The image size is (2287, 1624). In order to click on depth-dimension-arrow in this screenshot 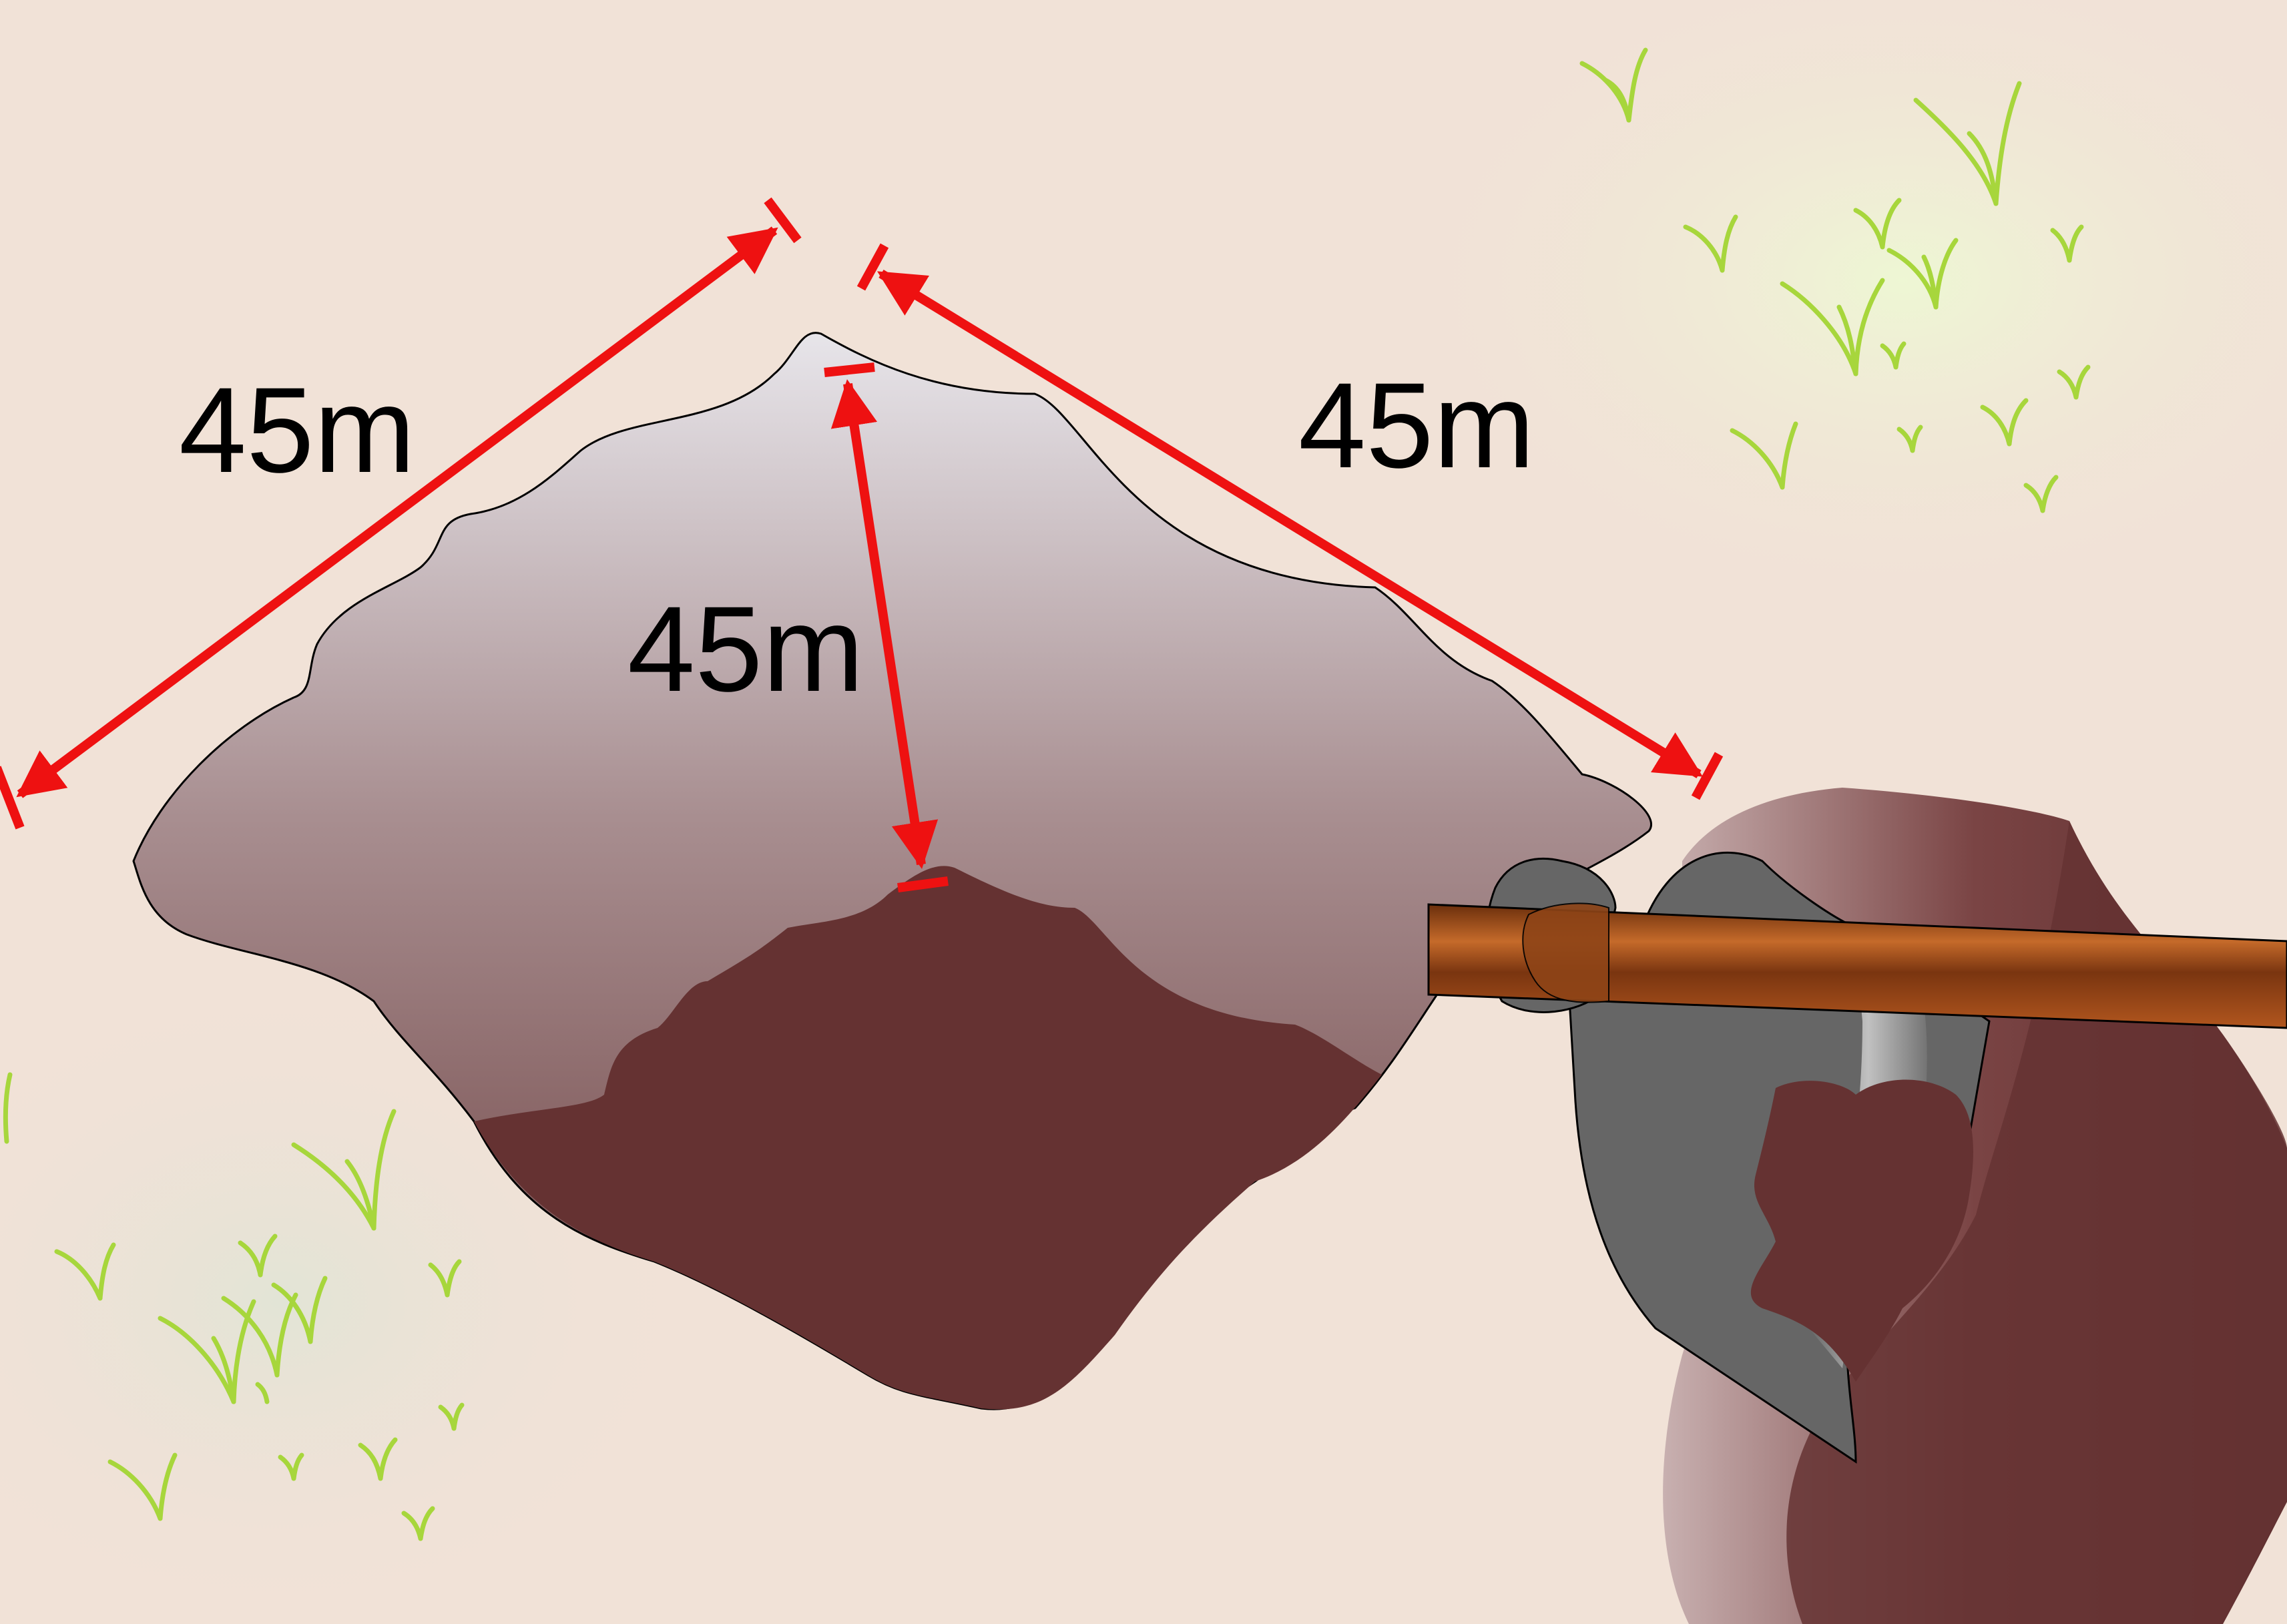, I will do `click(886, 627)`.